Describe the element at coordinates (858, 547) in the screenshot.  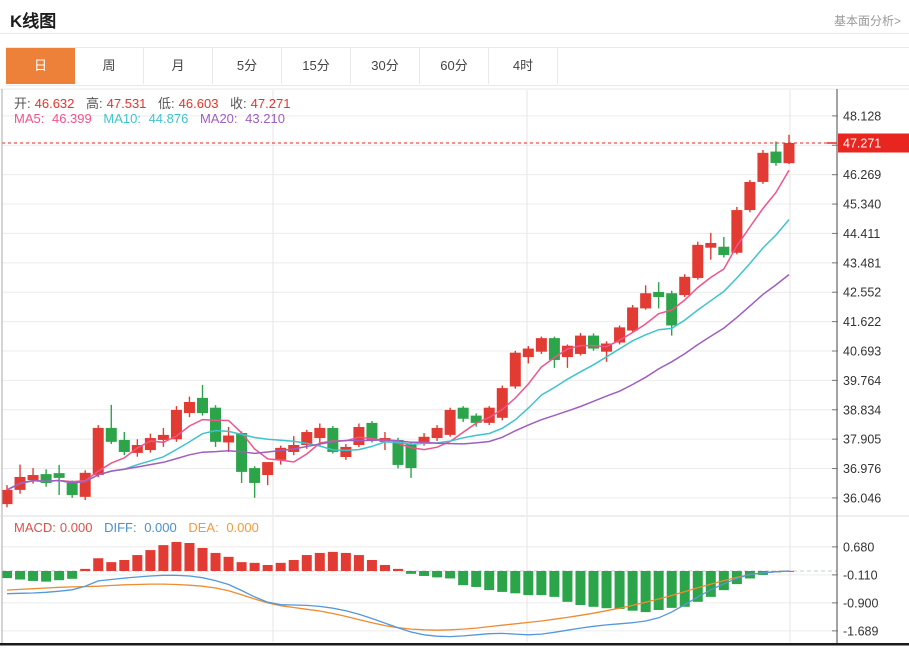
I see `macd-axis-label: 0.680` at that location.